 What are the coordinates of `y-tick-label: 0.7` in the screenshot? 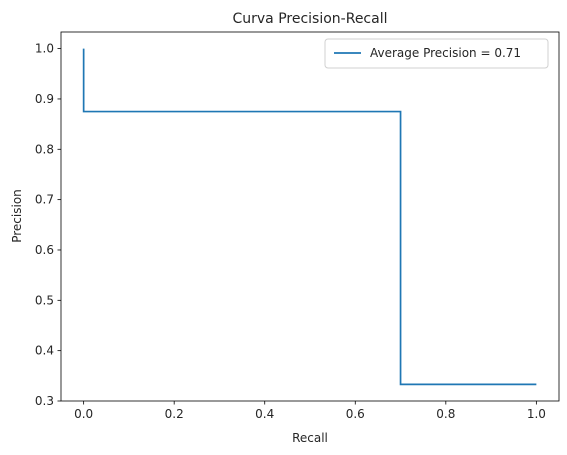 It's located at (44, 200).